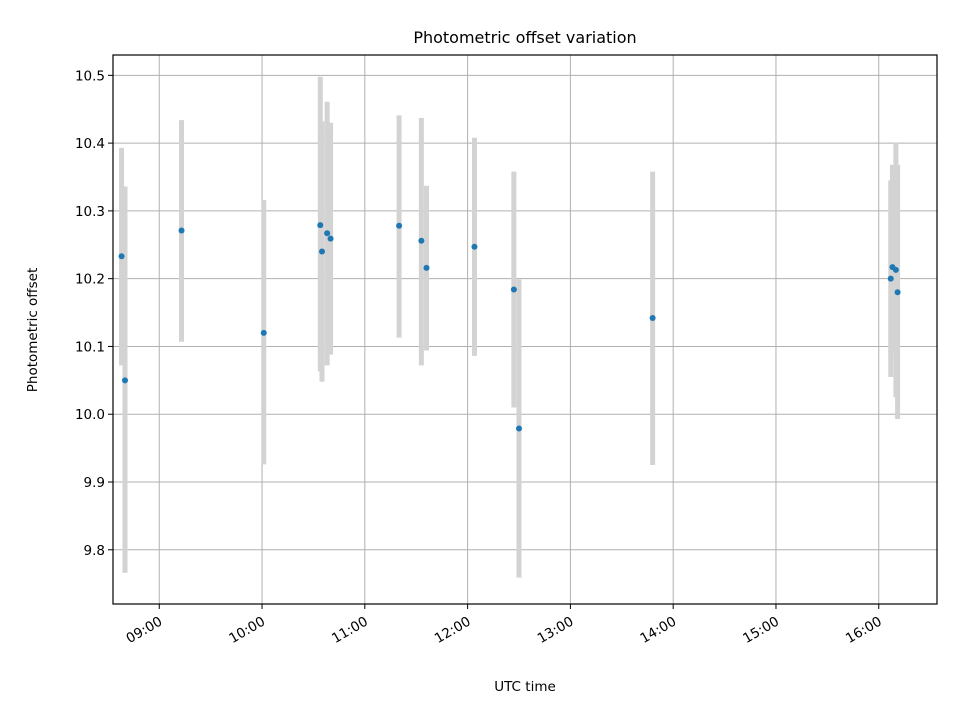 Image resolution: width=960 pixels, height=720 pixels. What do you see at coordinates (864, 630) in the screenshot?
I see `x-tick-label: 16:00` at bounding box center [864, 630].